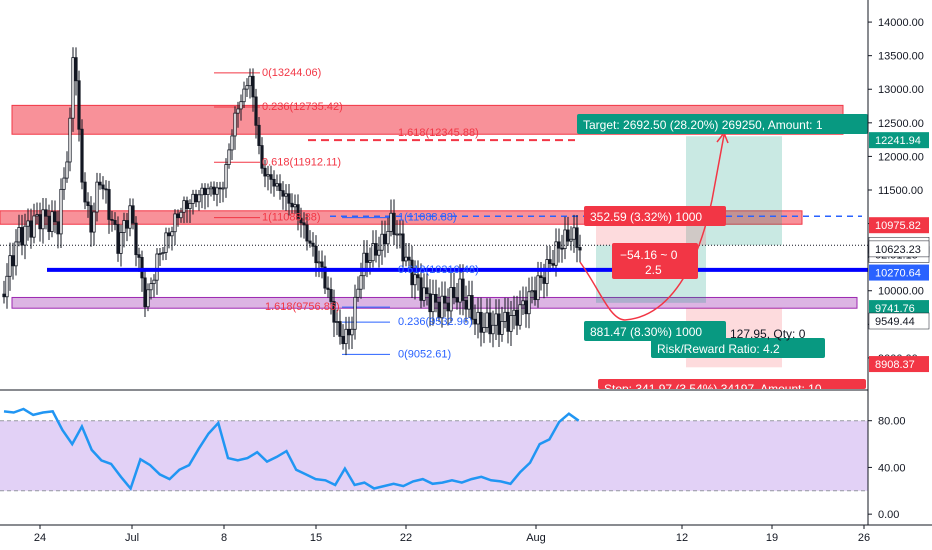  What do you see at coordinates (888, 515) in the screenshot?
I see `oscillator-axis-label: 0.00` at bounding box center [888, 515].